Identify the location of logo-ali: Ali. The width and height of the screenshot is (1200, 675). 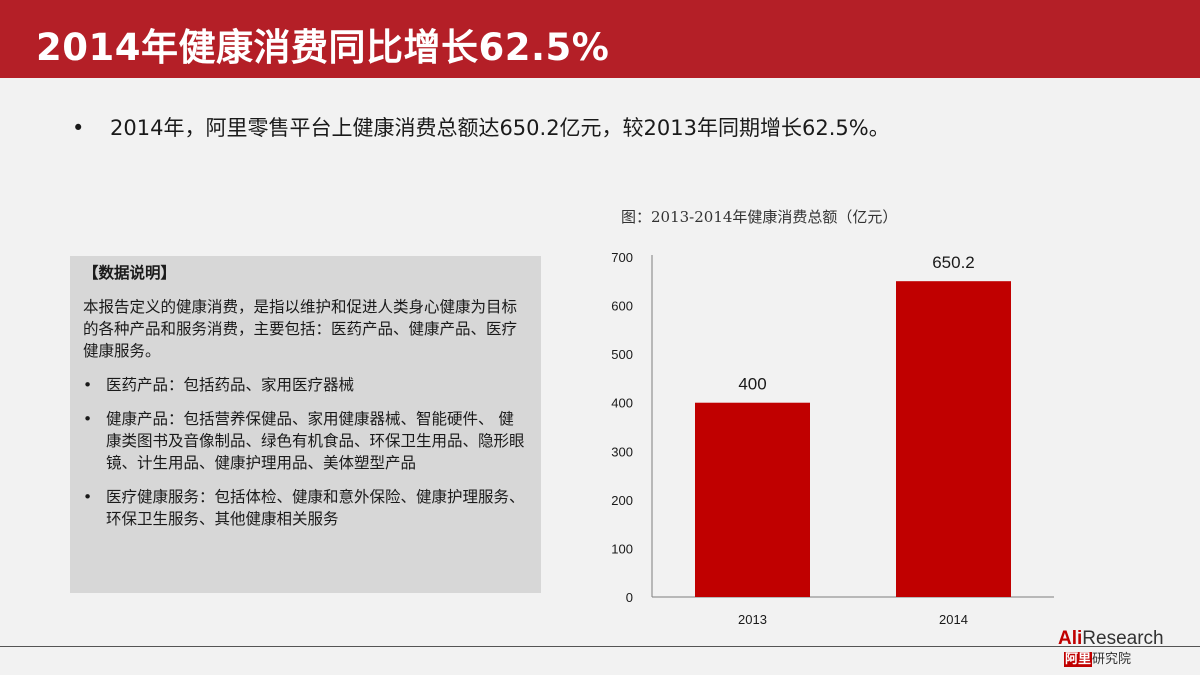
(1070, 638).